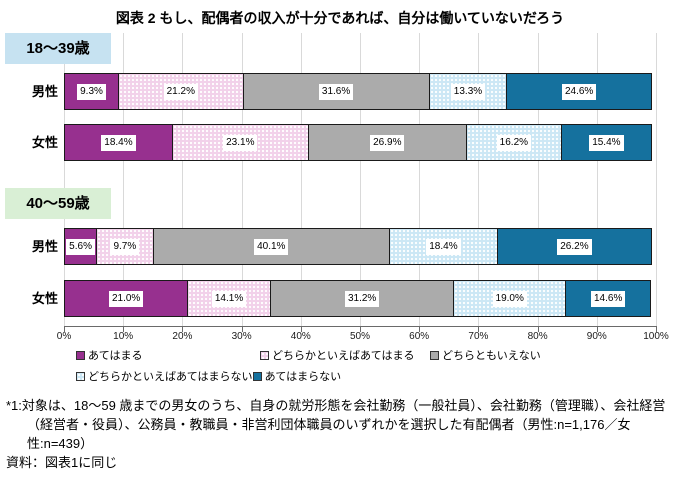 This screenshot has height=477, width=680. I want to click on x-axis-tick-label: 40%, so click(300, 336).